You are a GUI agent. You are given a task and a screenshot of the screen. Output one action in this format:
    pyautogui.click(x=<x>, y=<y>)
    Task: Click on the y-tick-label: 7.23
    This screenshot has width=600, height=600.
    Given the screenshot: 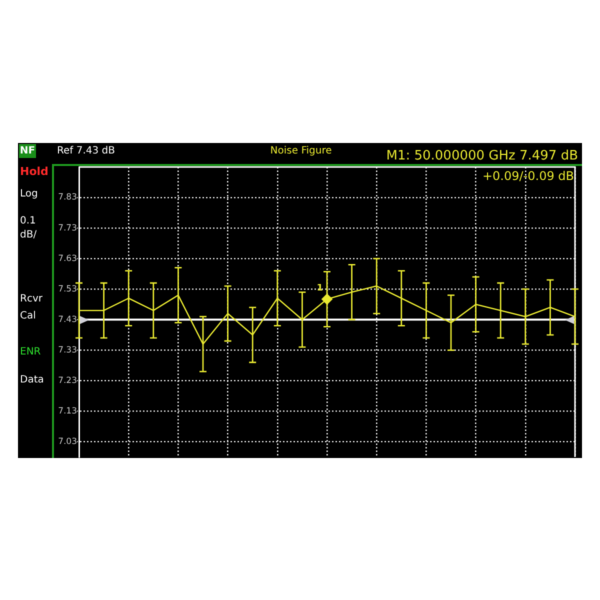 What is the action you would take?
    pyautogui.click(x=67, y=381)
    